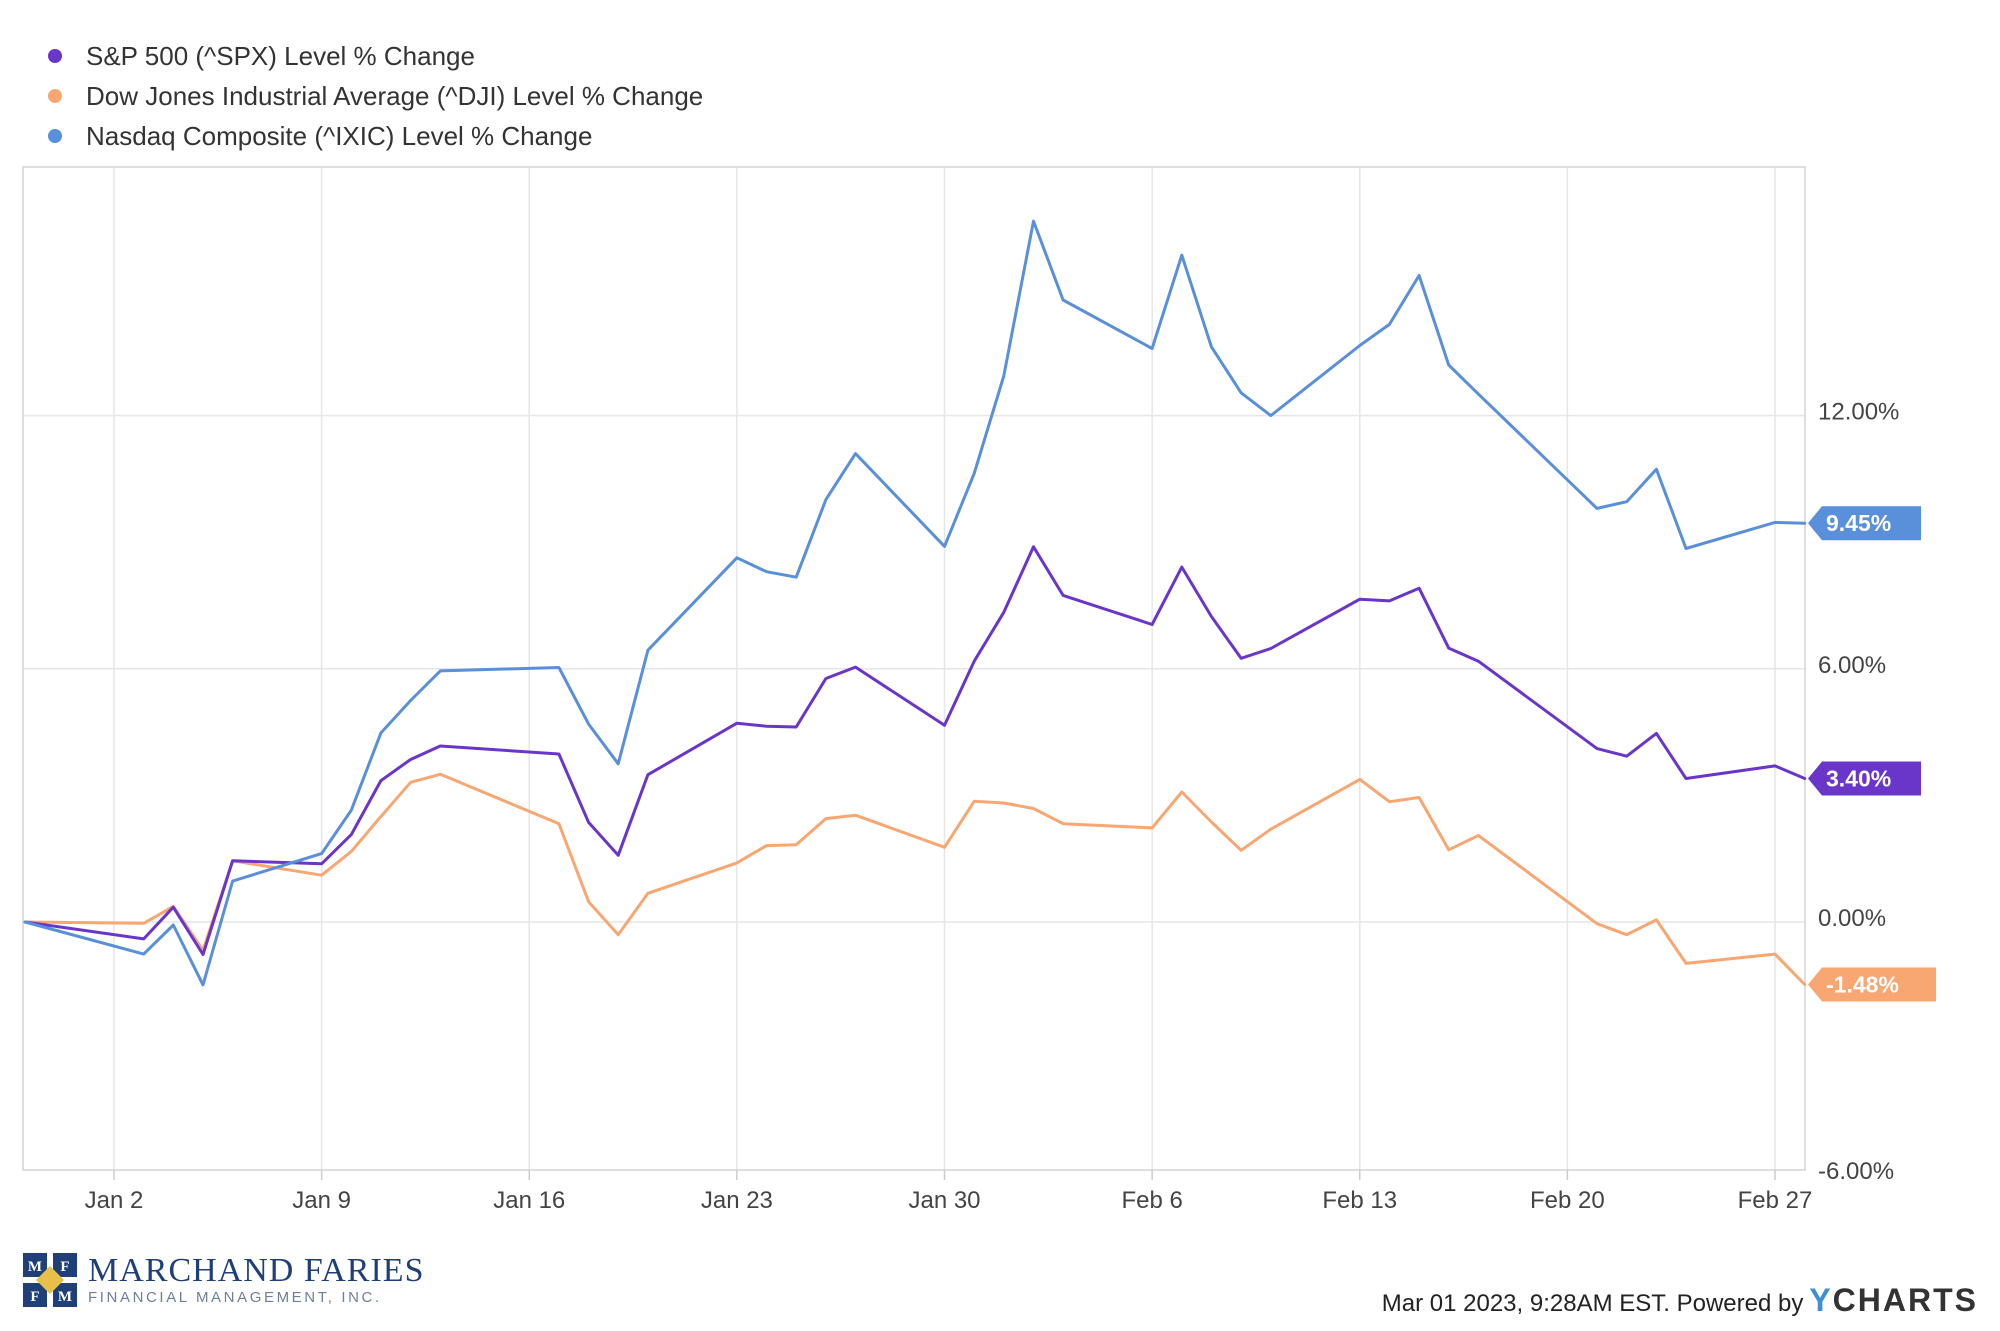  Describe the element at coordinates (1862, 984) in the screenshot. I see `end-value-label-text: -1.48%` at that location.